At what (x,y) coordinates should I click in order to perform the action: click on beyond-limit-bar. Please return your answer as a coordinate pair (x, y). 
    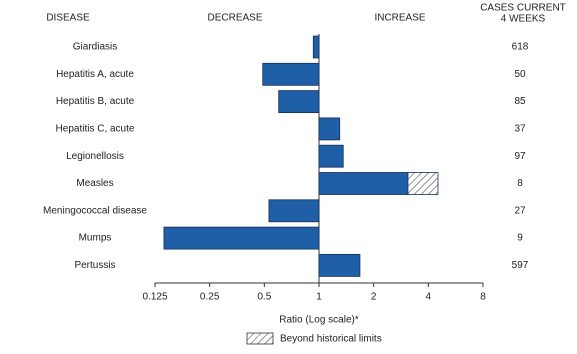
    Looking at the image, I should click on (423, 183).